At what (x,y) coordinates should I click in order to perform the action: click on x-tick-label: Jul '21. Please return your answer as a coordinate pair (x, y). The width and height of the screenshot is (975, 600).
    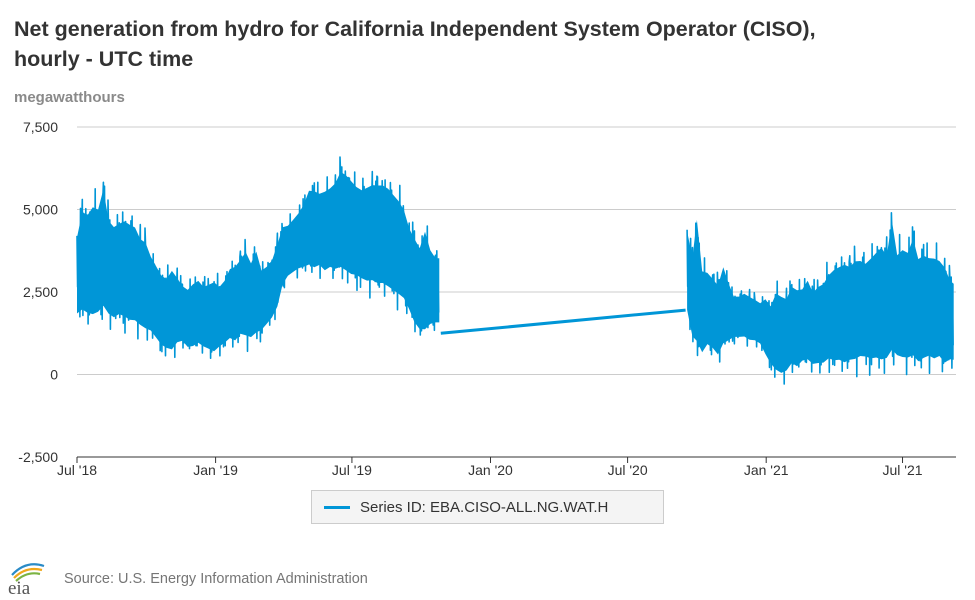
    Looking at the image, I should click on (903, 470).